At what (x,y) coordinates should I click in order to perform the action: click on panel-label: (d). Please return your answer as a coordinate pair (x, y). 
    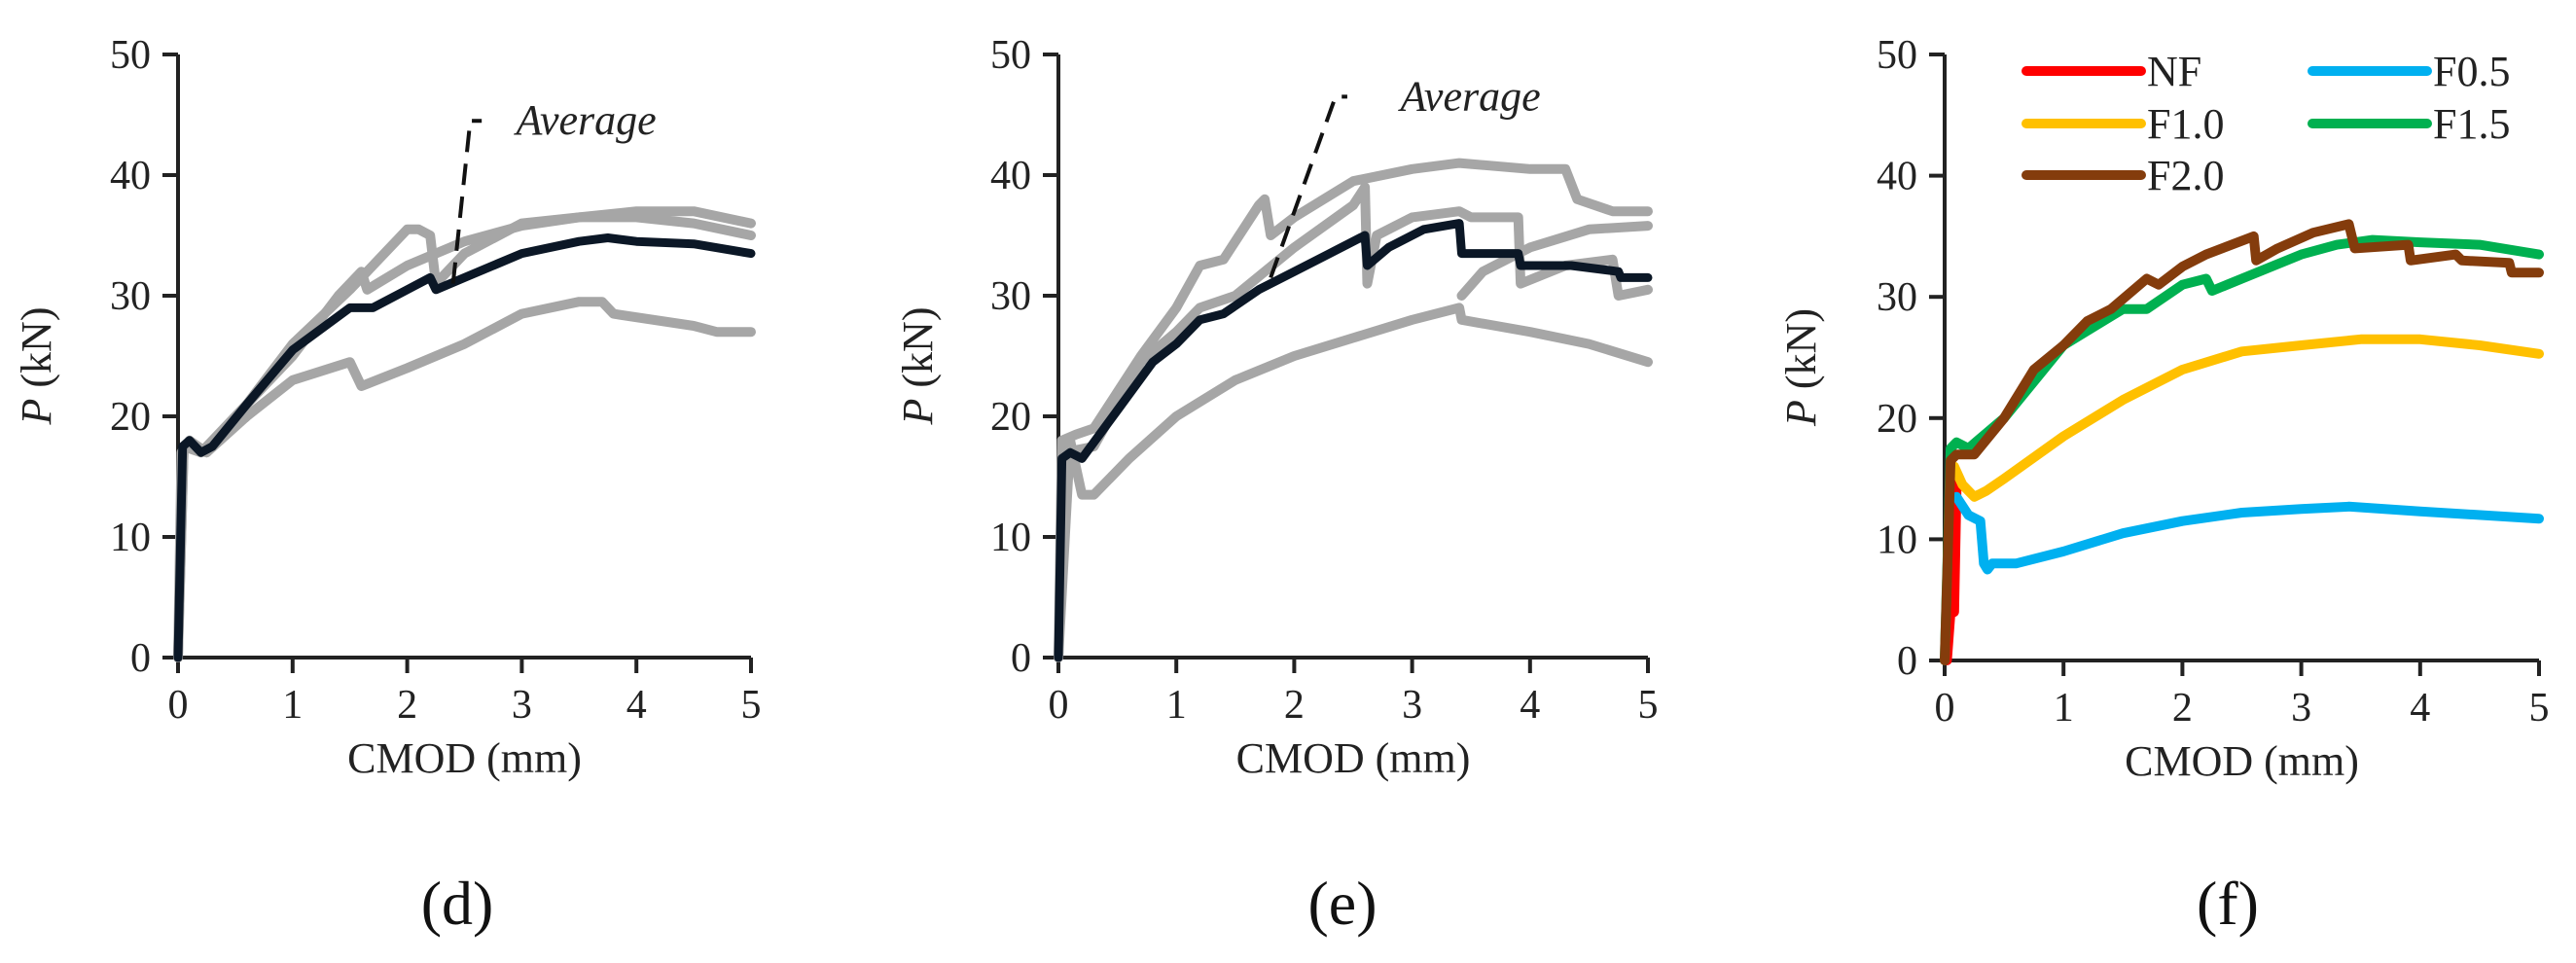
    Looking at the image, I should click on (457, 903).